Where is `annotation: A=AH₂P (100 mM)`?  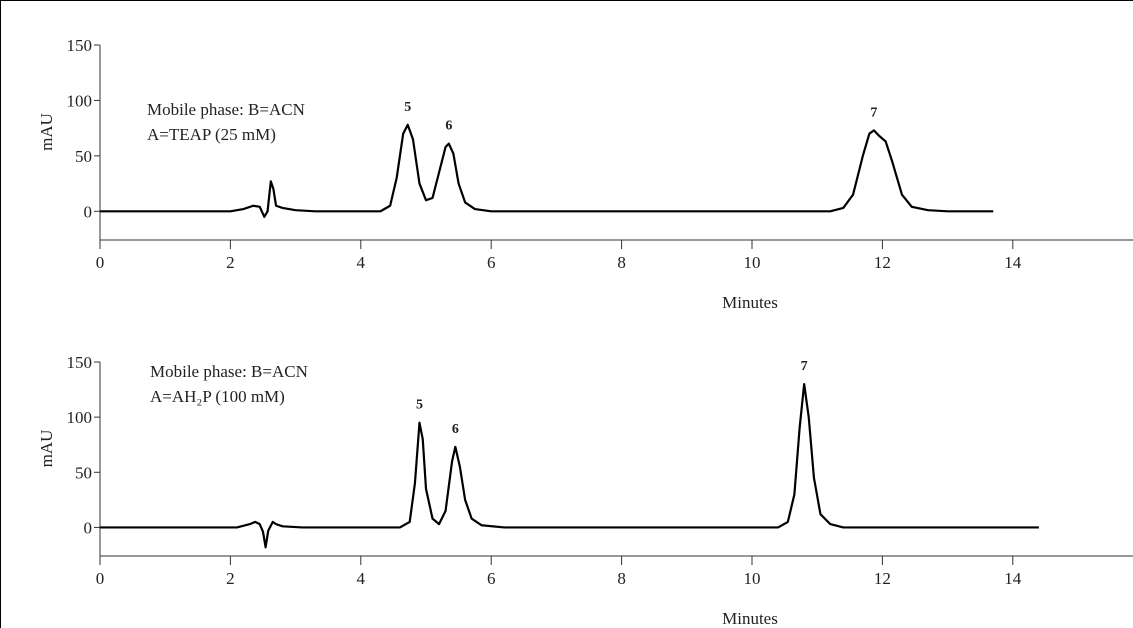
annotation: A=AH₂P (100 mM) is located at coordinates (217, 396).